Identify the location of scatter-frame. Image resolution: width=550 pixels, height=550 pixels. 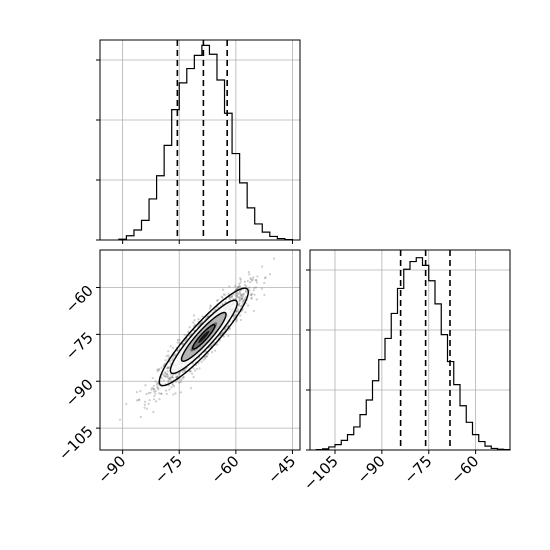
(200, 350).